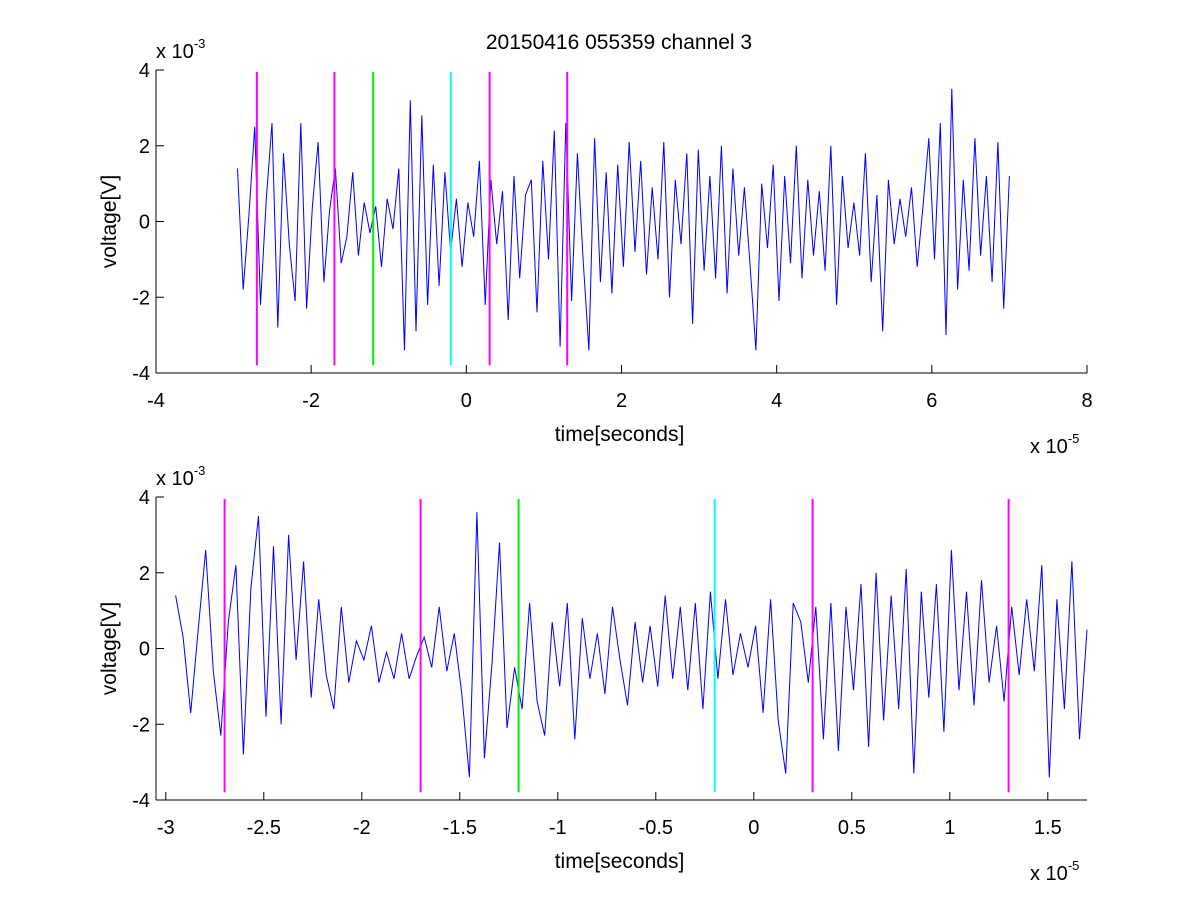 The width and height of the screenshot is (1200, 901). Describe the element at coordinates (656, 828) in the screenshot. I see `x-tick-label: -0.5` at that location.